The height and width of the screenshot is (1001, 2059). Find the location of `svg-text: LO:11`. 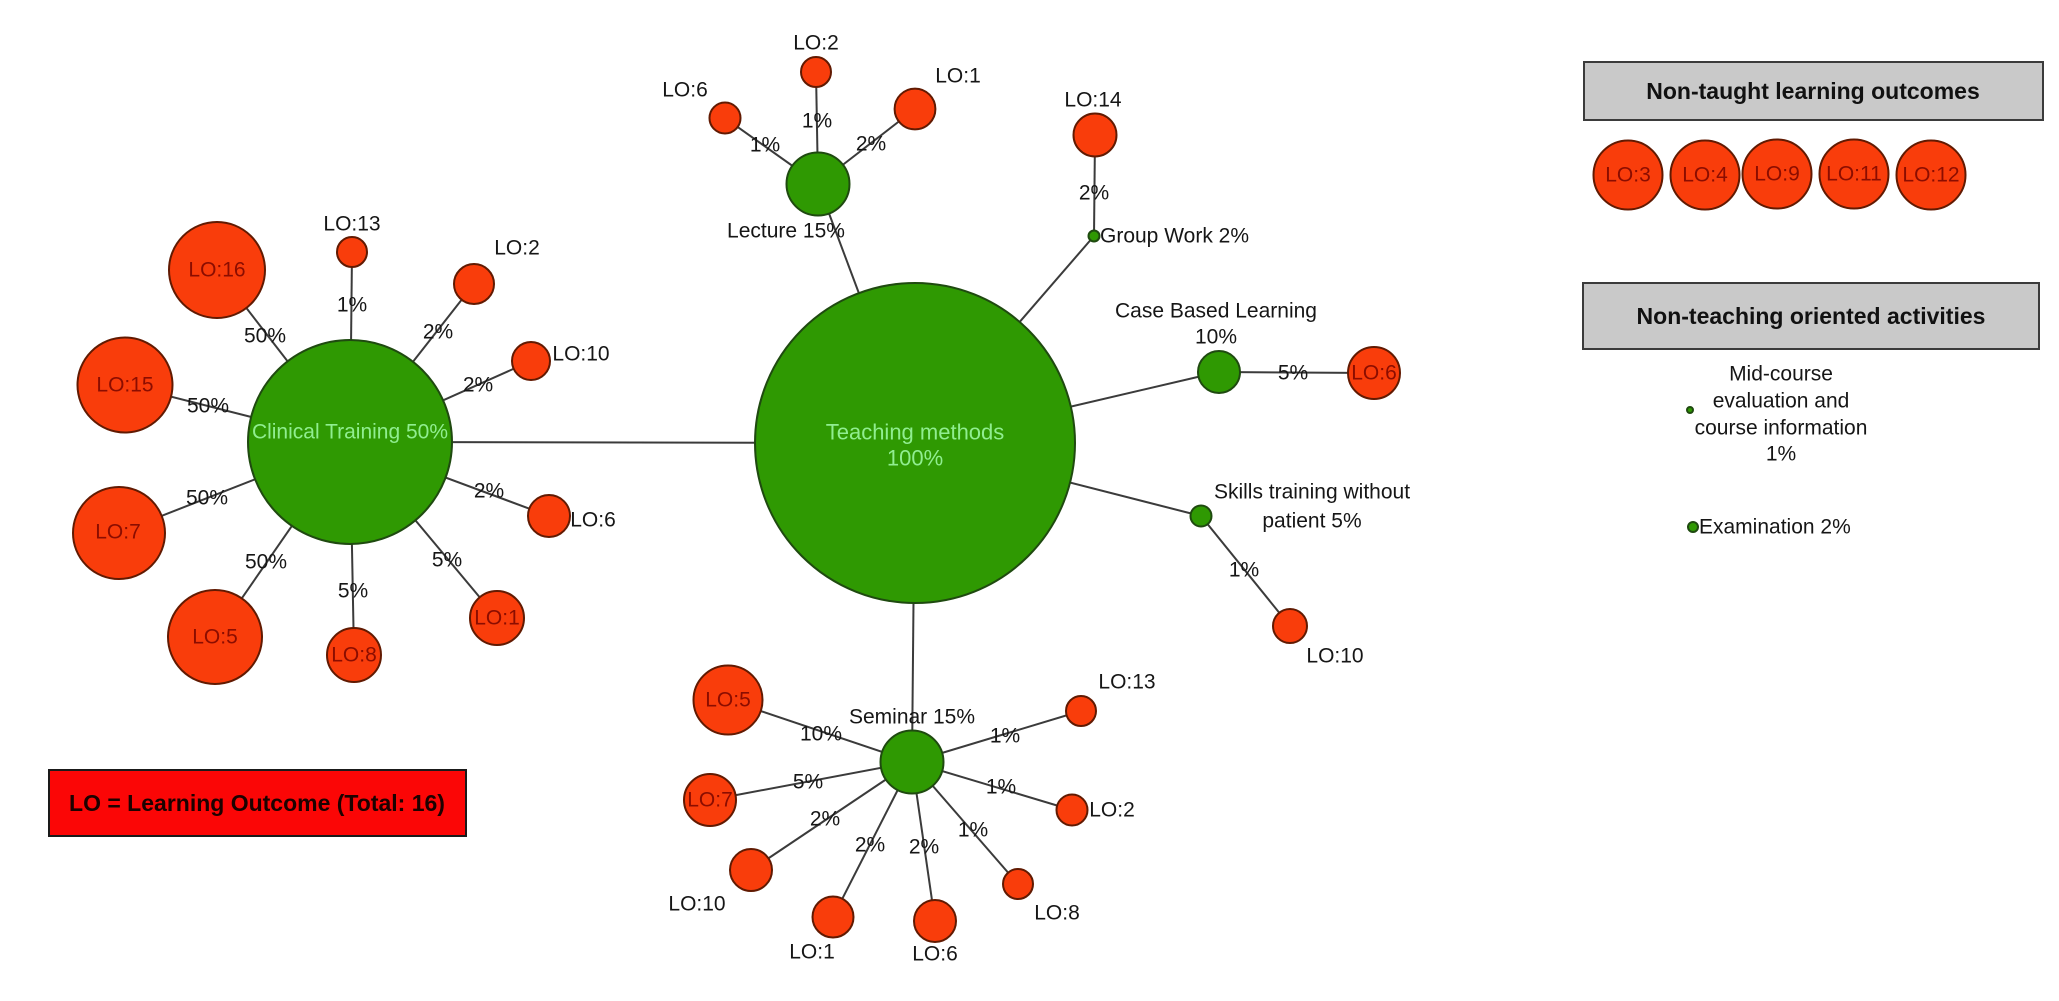

svg-text: LO:11 is located at coordinates (1854, 174).